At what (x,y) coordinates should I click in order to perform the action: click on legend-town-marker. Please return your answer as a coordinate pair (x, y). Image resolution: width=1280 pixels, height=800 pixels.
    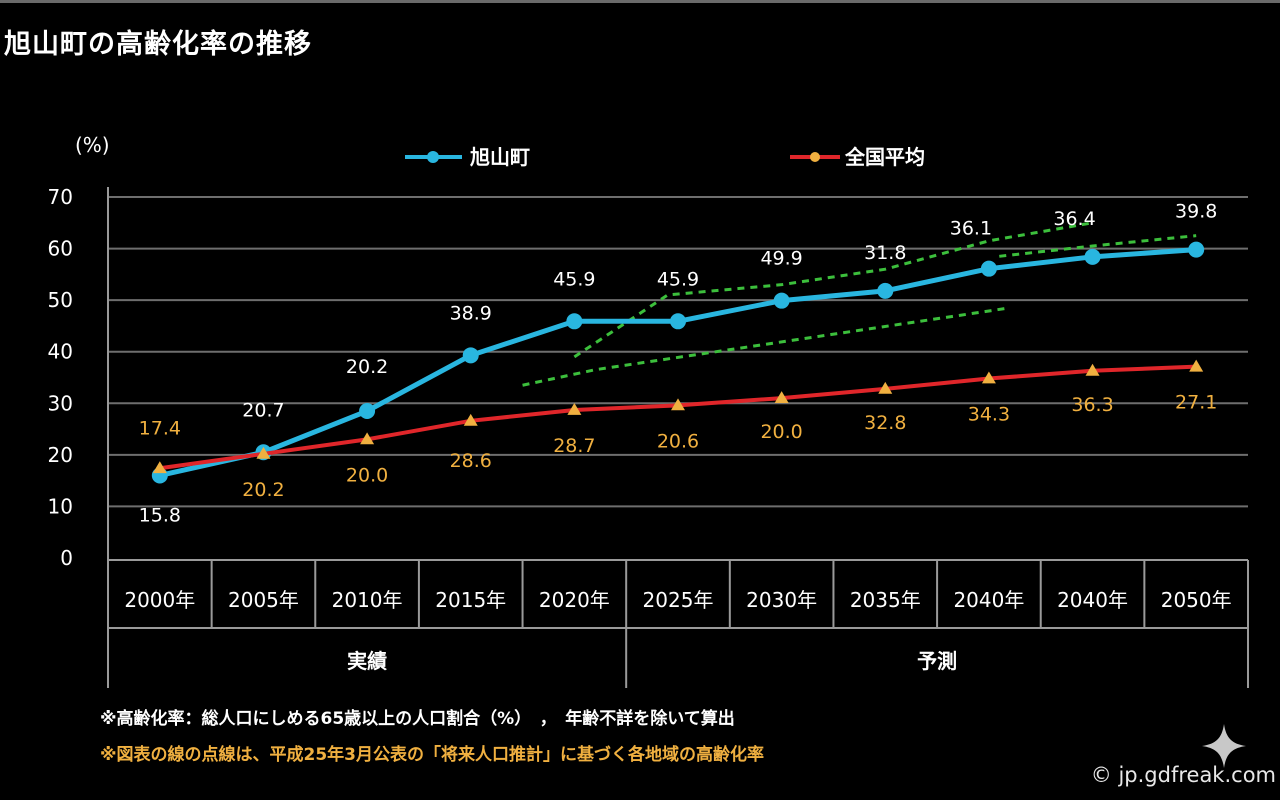
    Looking at the image, I should click on (433, 157).